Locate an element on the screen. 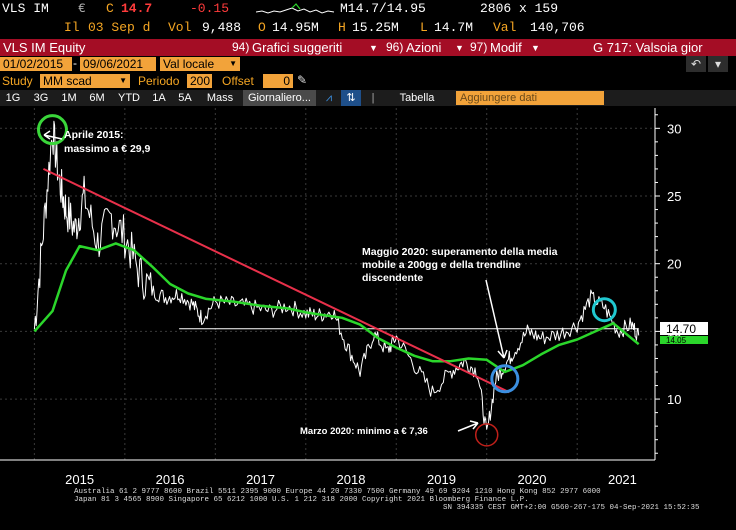  low-value: 14.7M is located at coordinates (454, 27).